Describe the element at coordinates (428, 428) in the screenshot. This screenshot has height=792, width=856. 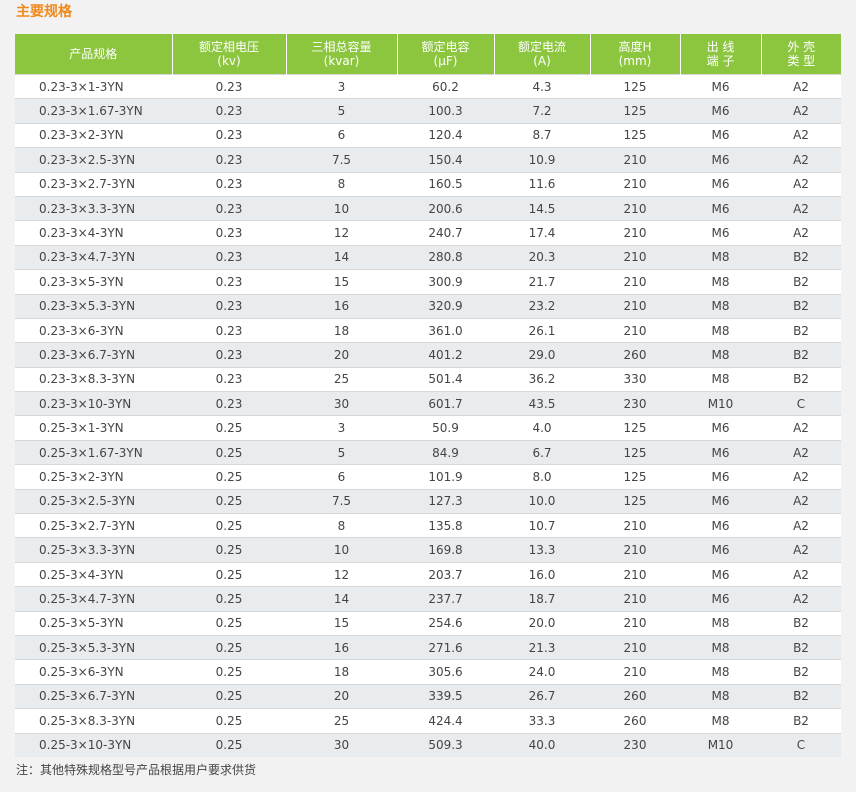
I see `table-row: 0.25-3×1-3YN 0.25 3 50.9 4.0 125 M6 A2` at that location.